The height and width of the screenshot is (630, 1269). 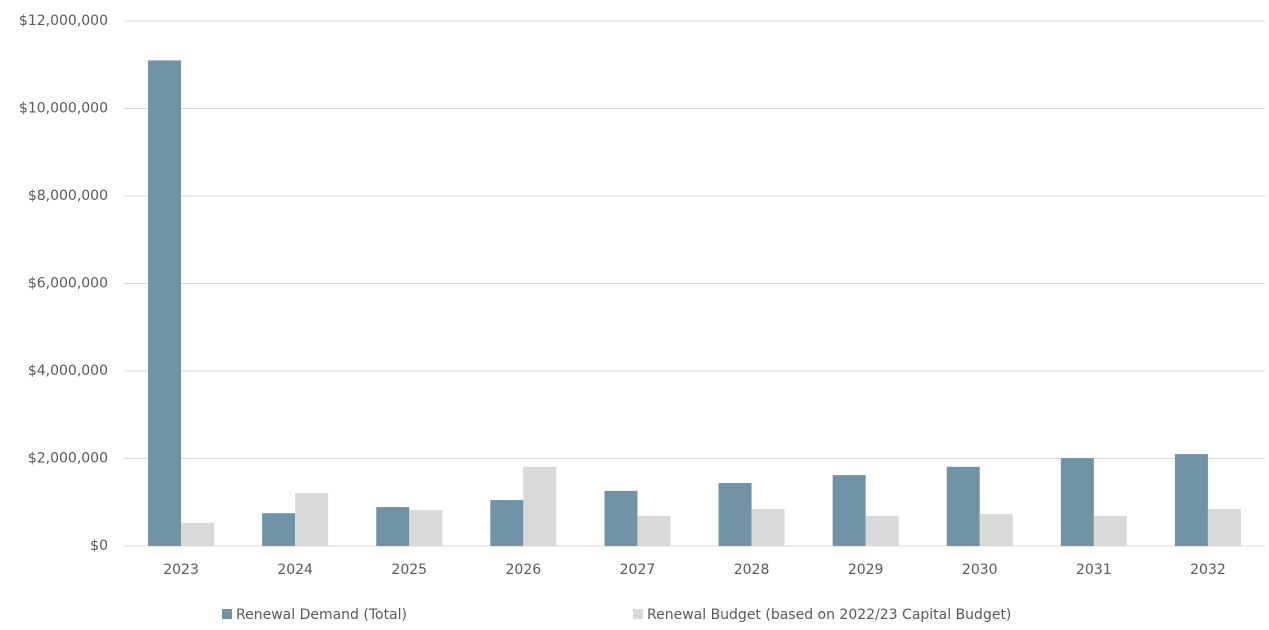 I want to click on y-tick-label: $4,000,000, so click(x=68, y=371).